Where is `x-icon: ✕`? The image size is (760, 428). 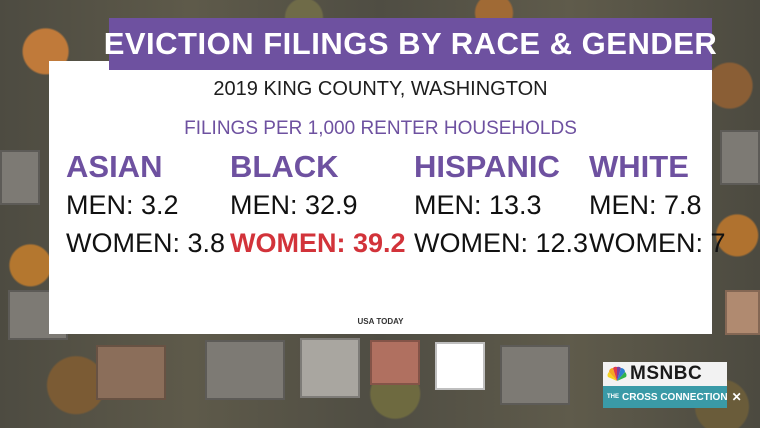
x-icon: ✕ is located at coordinates (736, 397).